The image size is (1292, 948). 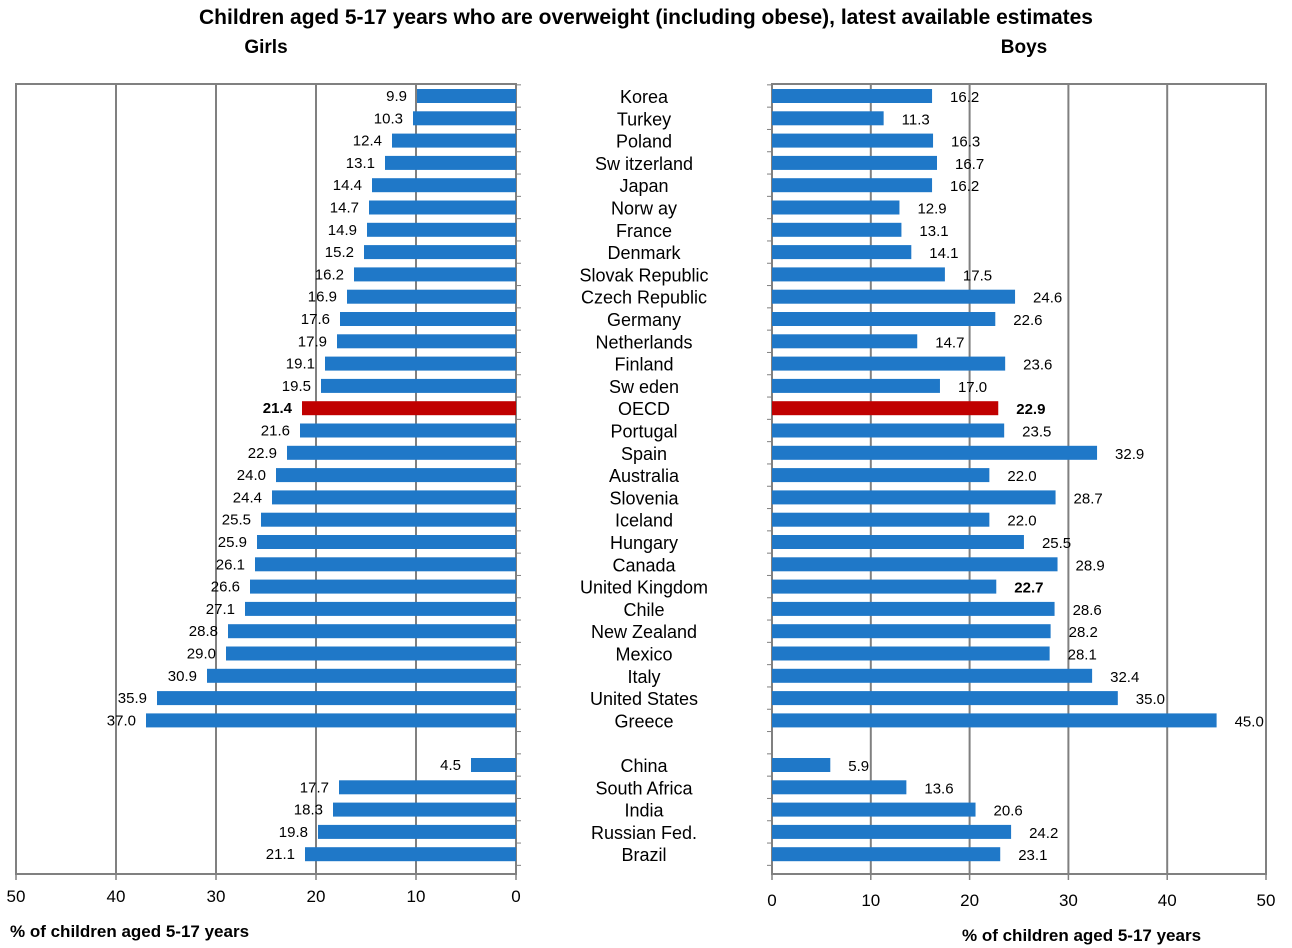 I want to click on boys-x-tick-label: 30, so click(x=1068, y=900).